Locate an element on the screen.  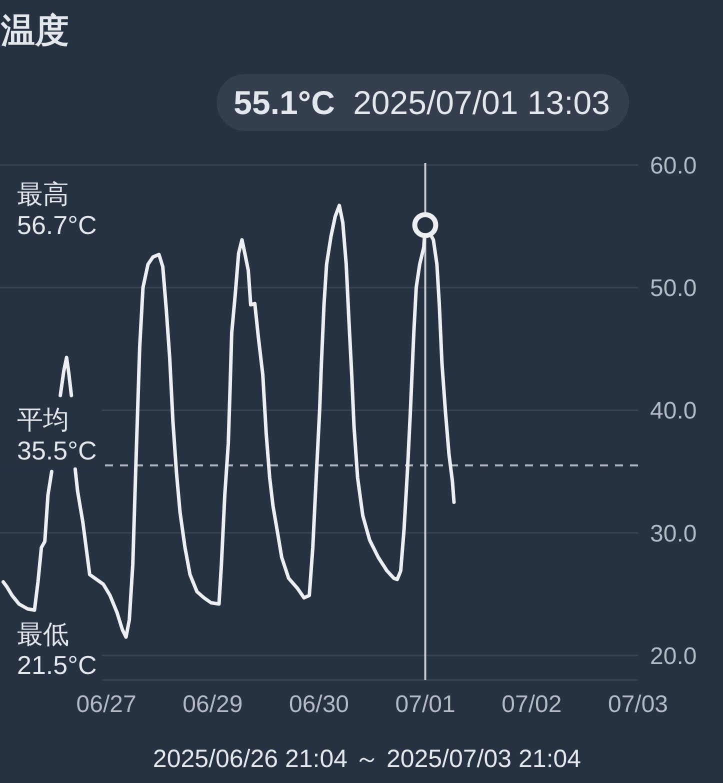
y-tick-label: 60.0 is located at coordinates (673, 166).